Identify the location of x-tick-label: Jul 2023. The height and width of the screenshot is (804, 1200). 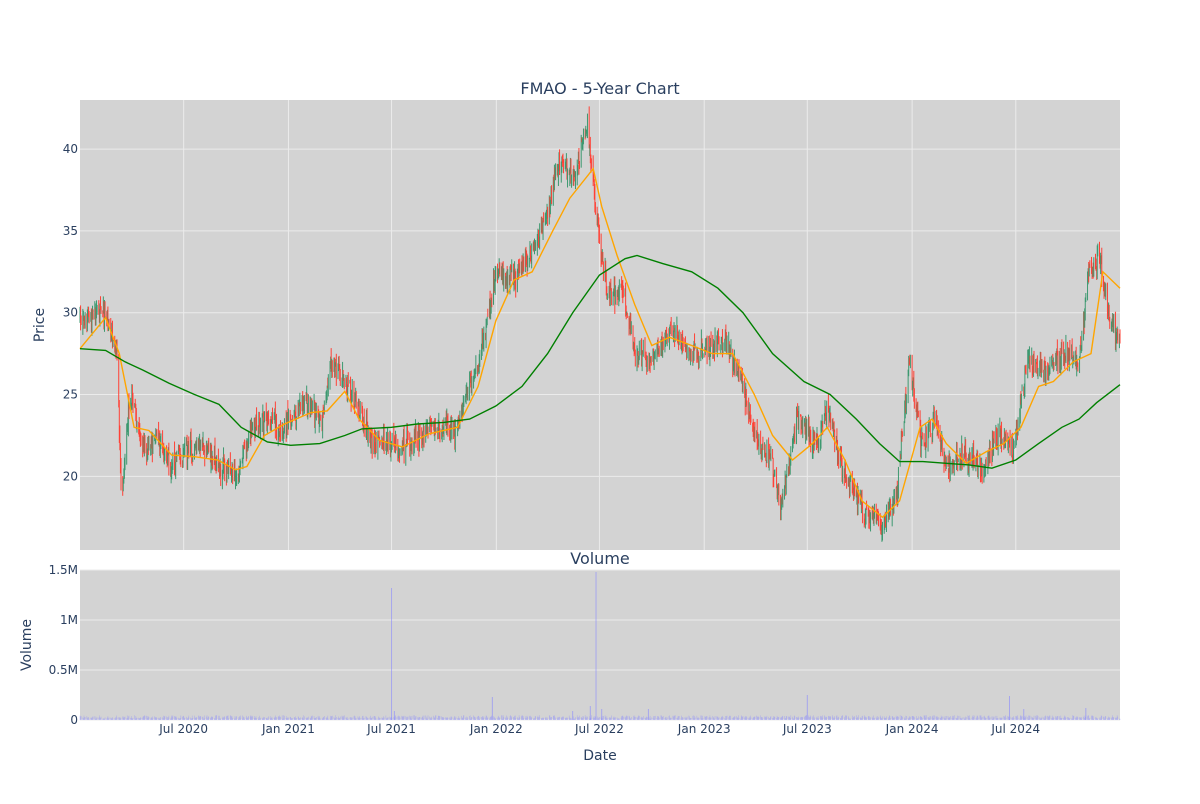
(807, 729).